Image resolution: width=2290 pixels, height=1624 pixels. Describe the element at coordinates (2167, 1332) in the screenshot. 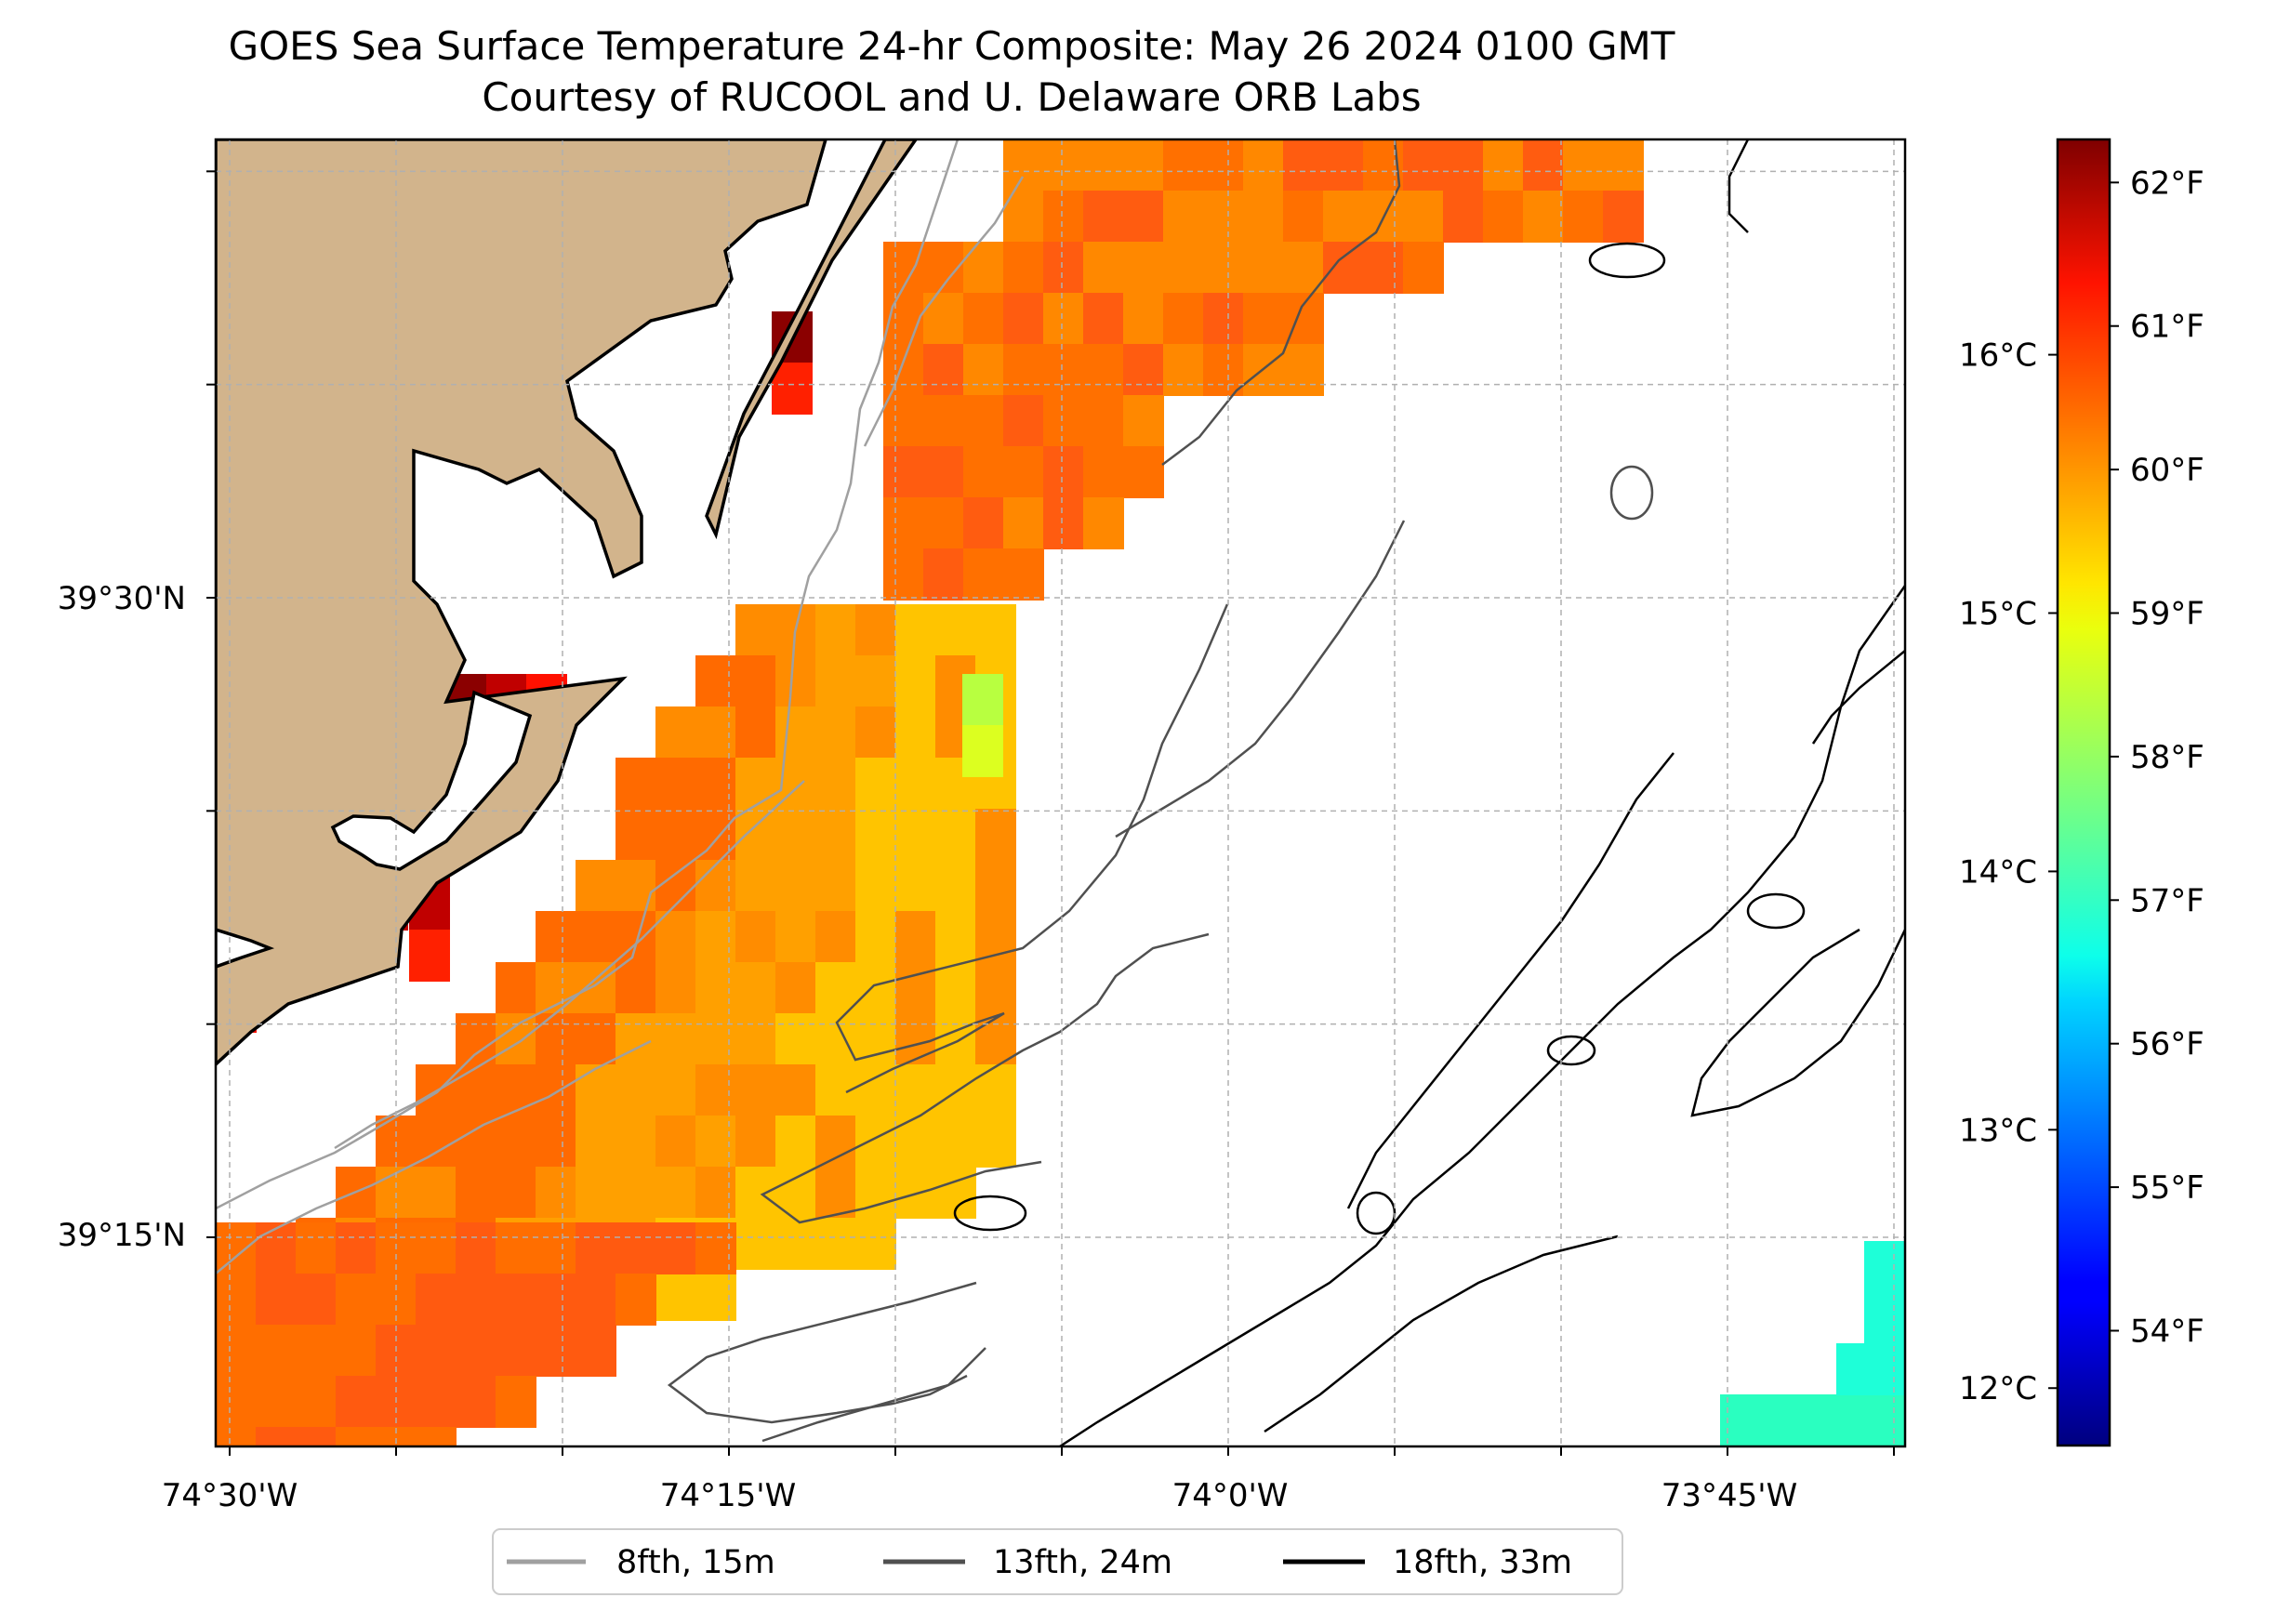

I see `colorbar-f-label: 54°F` at that location.